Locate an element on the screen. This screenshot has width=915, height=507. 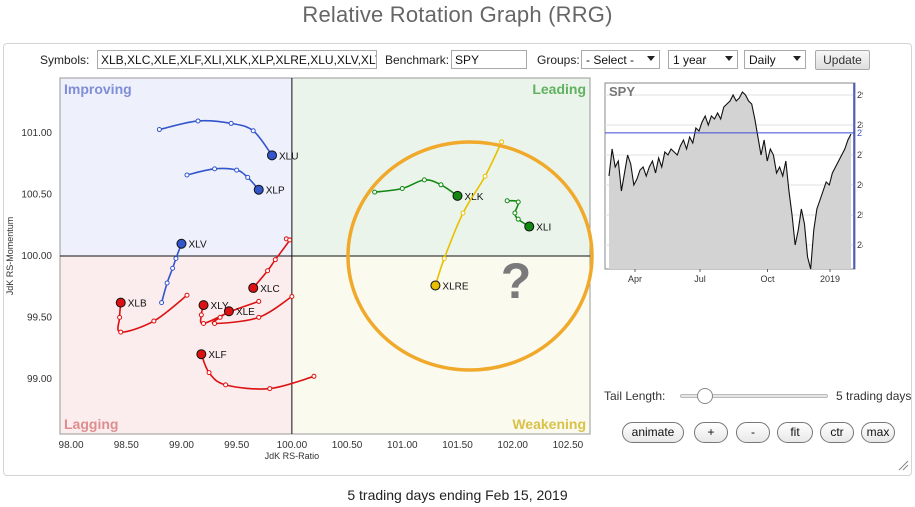
benchmark-input: SPY is located at coordinates (489, 59).